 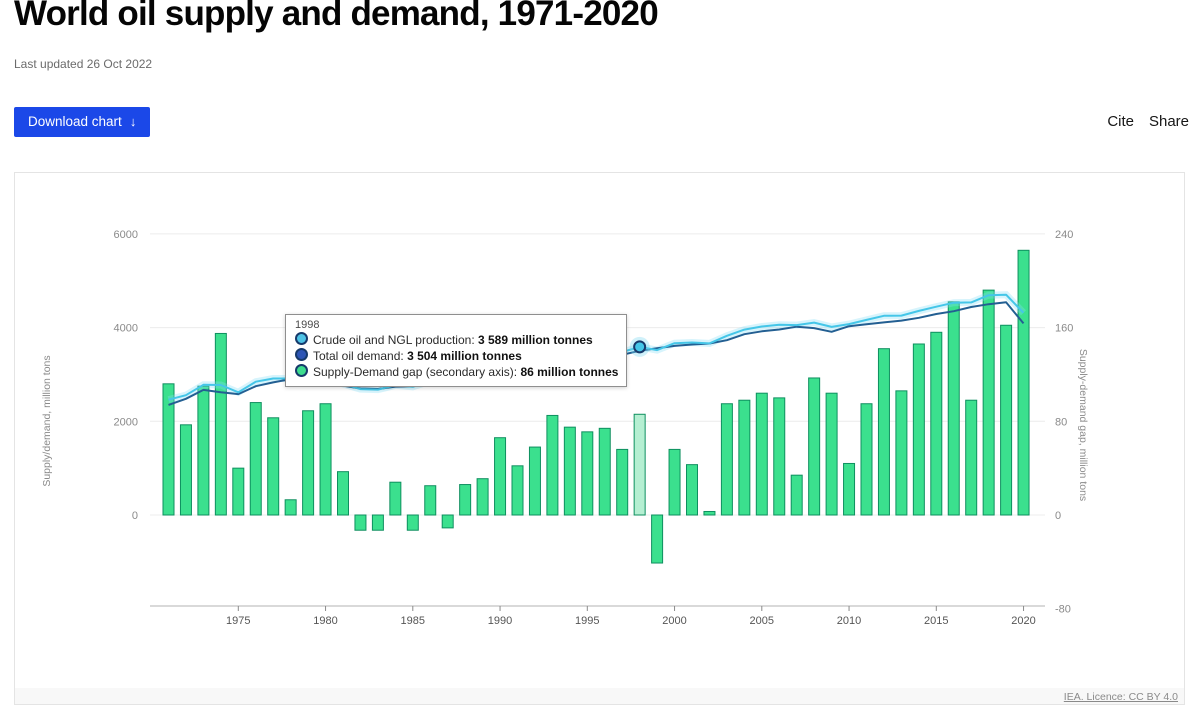 I want to click on tooltip-value: 3 589 million tonnes, so click(x=535, y=340).